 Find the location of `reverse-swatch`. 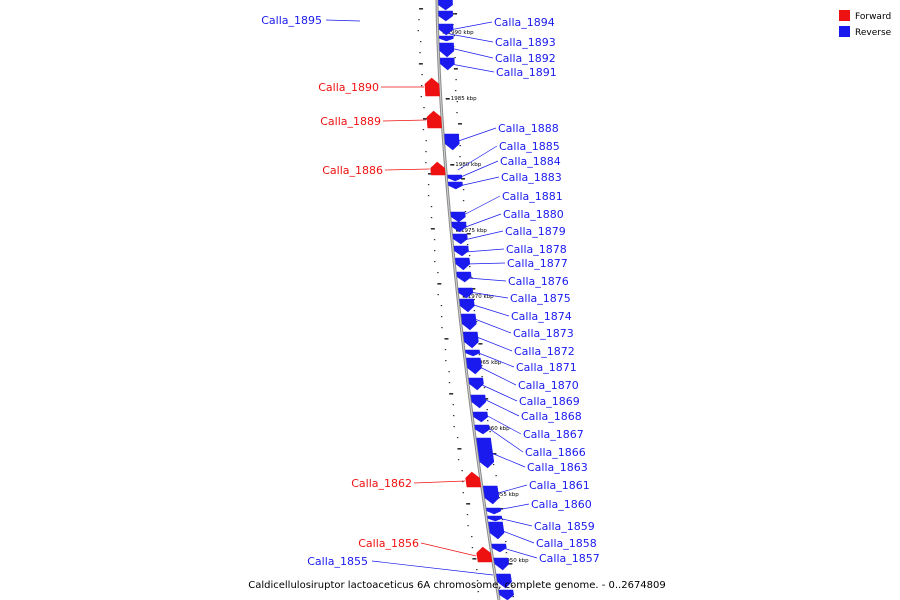

reverse-swatch is located at coordinates (844, 31).